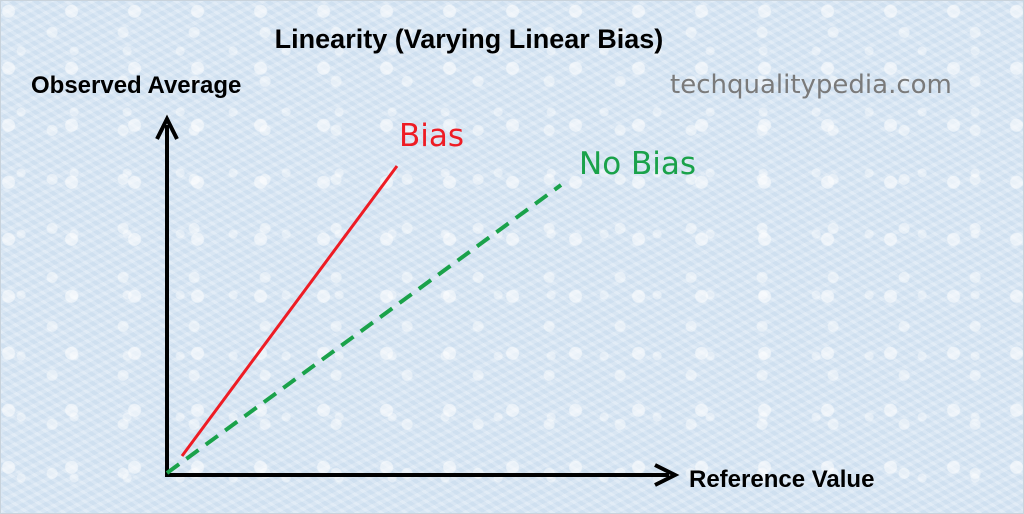  What do you see at coordinates (136, 85) in the screenshot?
I see `y-axis-label: Observed Average` at bounding box center [136, 85].